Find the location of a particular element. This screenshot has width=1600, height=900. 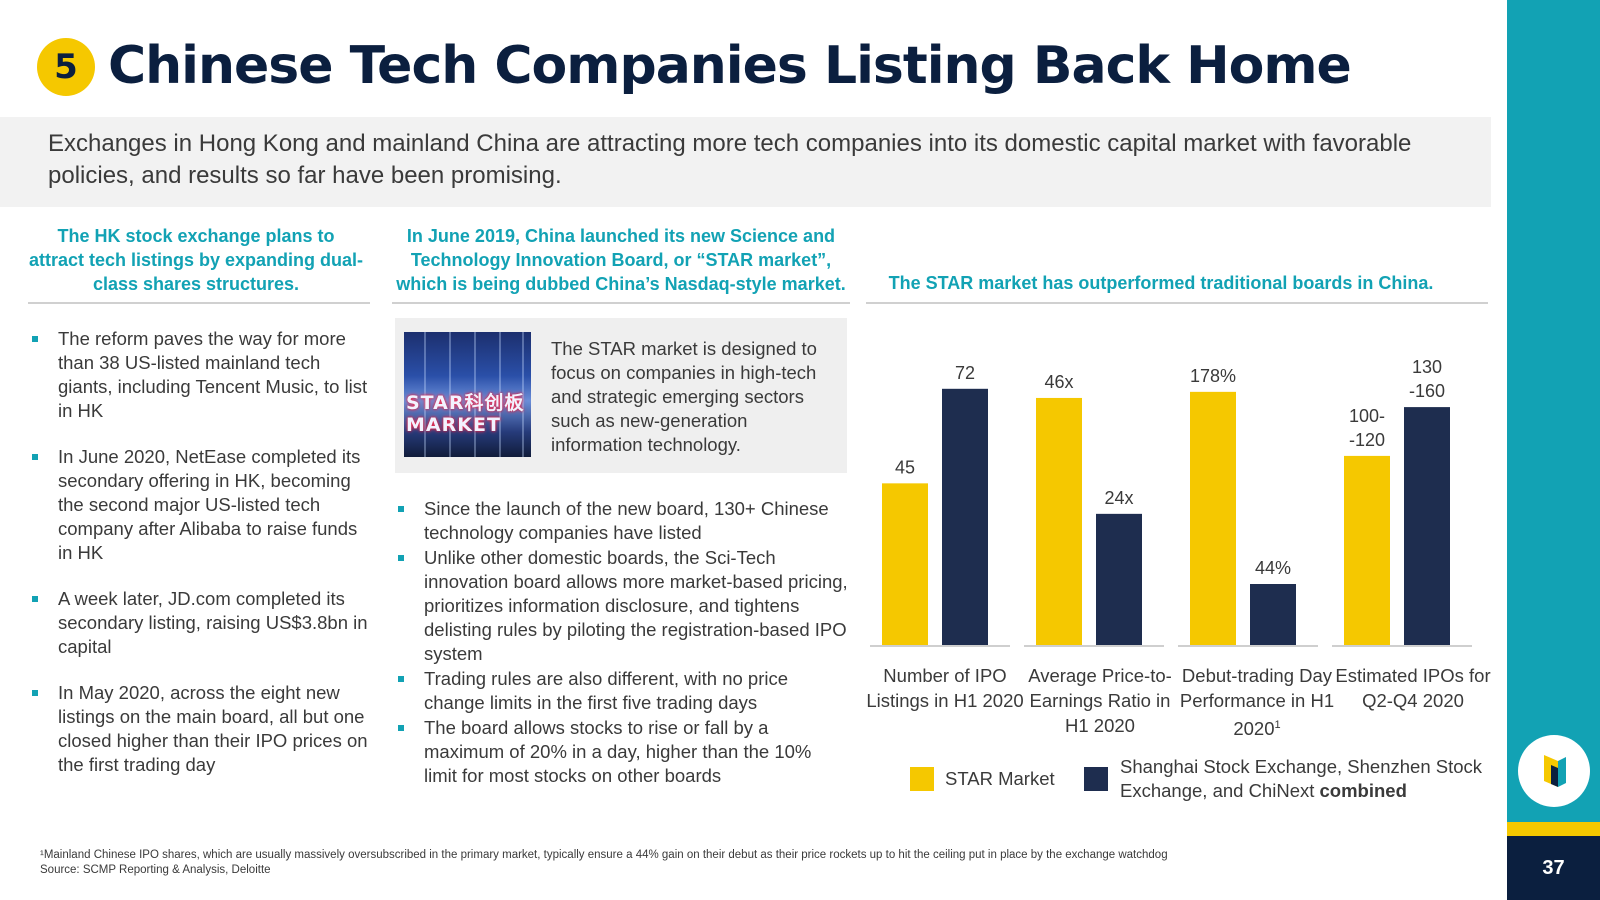

brand-logo is located at coordinates (1554, 771).